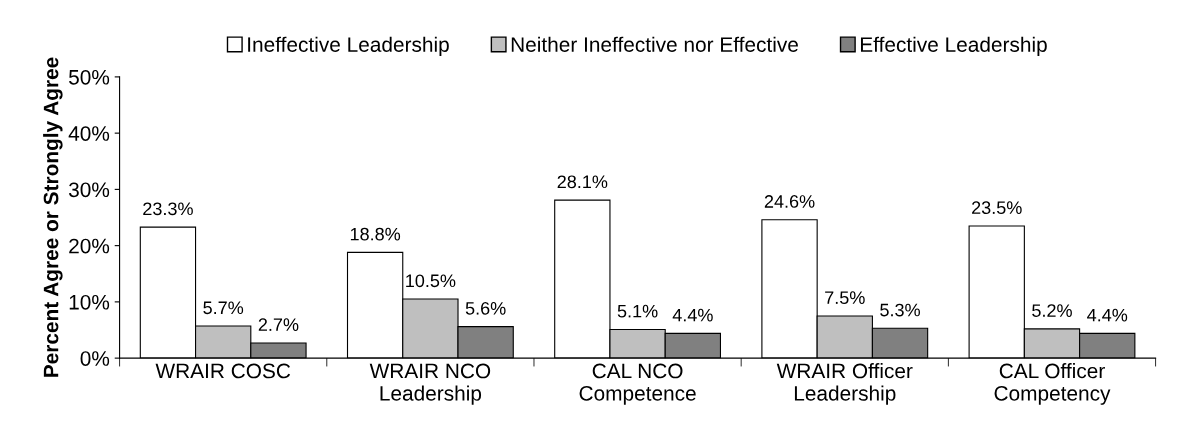  Describe the element at coordinates (89, 302) in the screenshot. I see `y-tick-label: 10%` at that location.